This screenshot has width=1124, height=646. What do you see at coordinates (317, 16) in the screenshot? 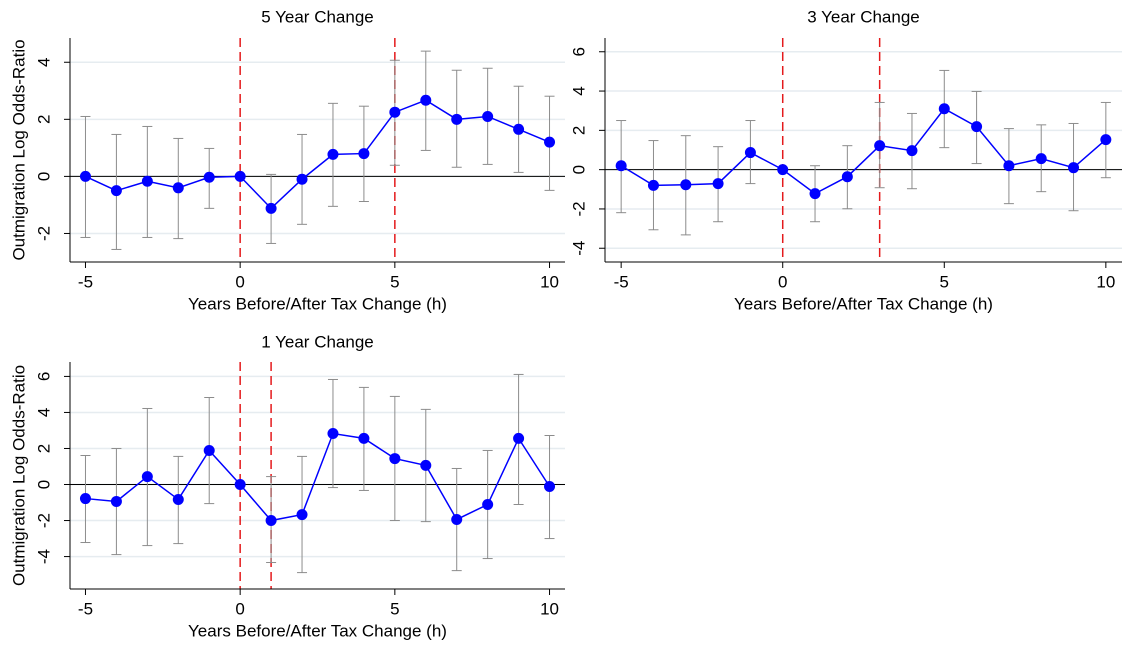
I see `panel-title: 5 Year Change` at bounding box center [317, 16].